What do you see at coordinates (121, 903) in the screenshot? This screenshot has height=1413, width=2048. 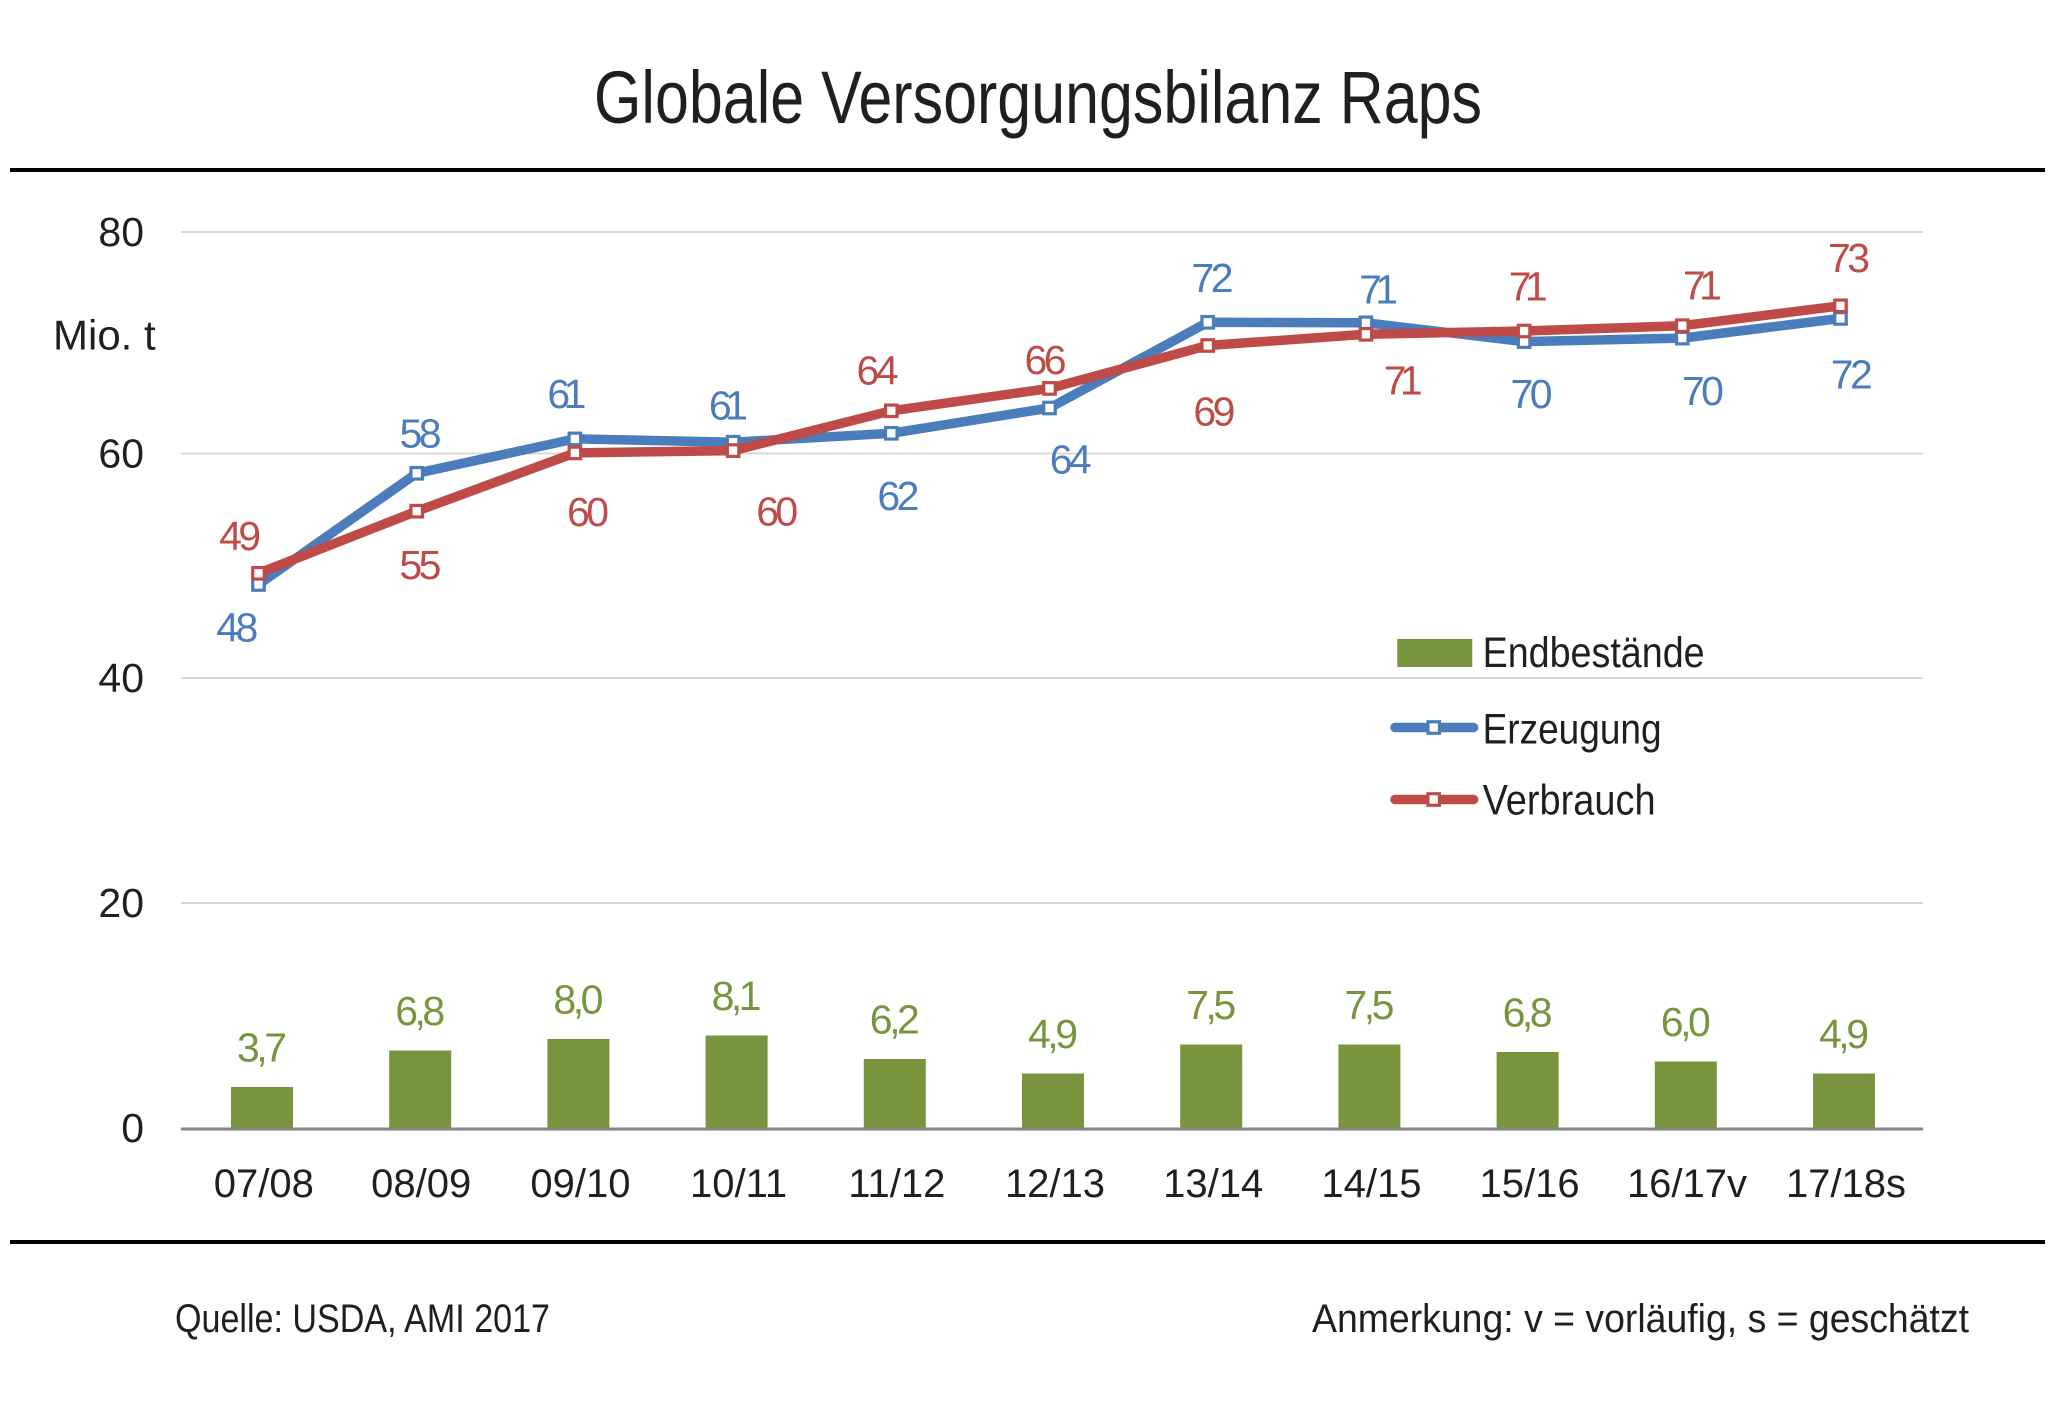 I see `svg-text: 20` at bounding box center [121, 903].